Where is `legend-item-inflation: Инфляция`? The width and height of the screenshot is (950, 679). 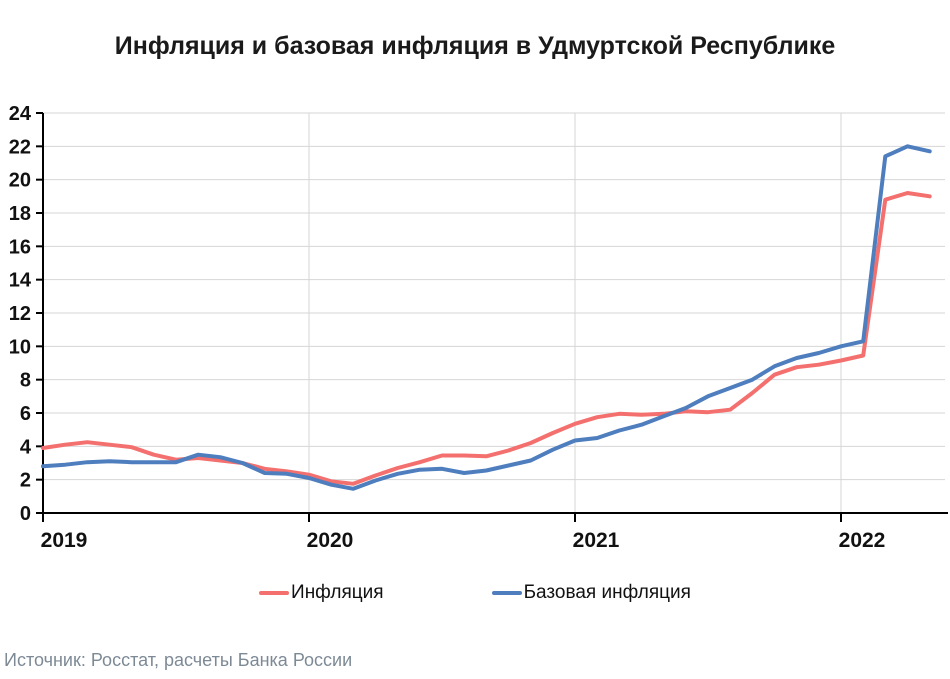 legend-item-inflation: Инфляция is located at coordinates (321, 593).